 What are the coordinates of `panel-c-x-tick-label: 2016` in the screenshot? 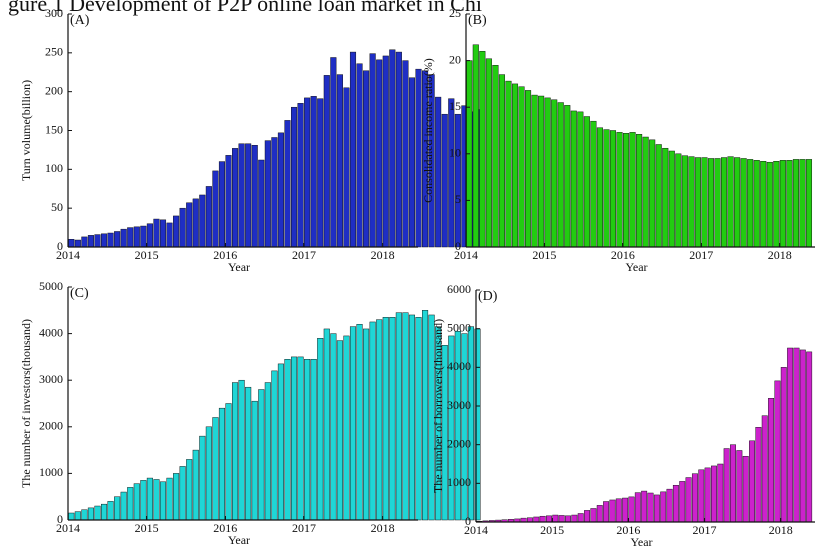 It's located at (225, 528).